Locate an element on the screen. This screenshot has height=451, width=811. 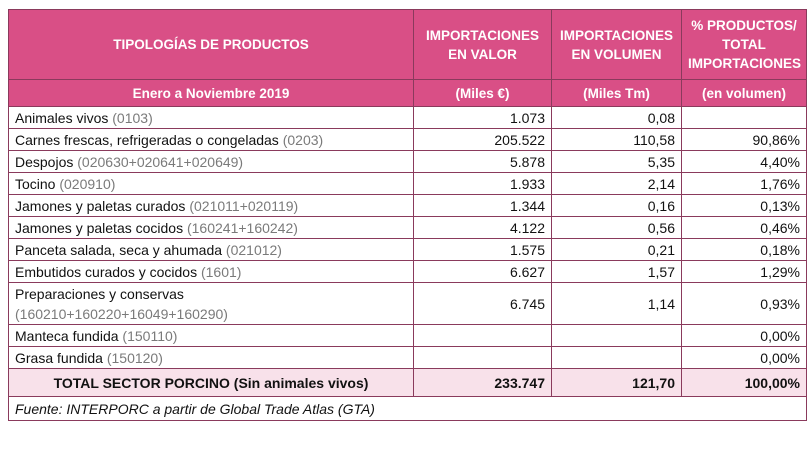
product-name: Animales vivos is located at coordinates (62, 117).